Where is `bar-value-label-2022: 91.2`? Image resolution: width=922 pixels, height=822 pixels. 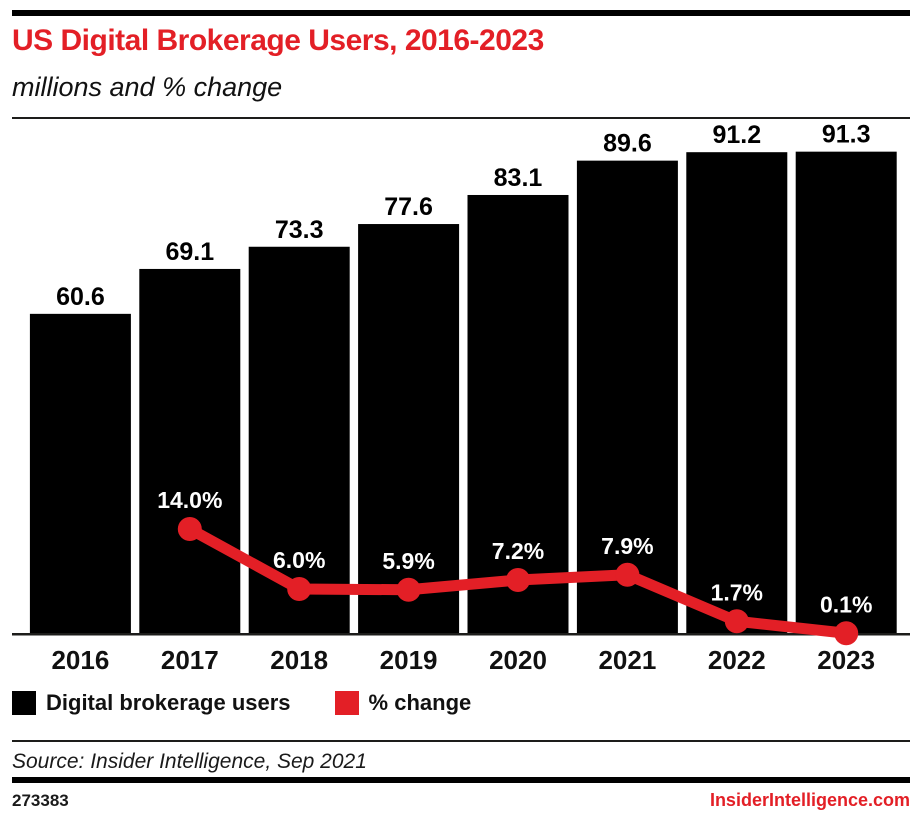 bar-value-label-2022: 91.2 is located at coordinates (736, 135).